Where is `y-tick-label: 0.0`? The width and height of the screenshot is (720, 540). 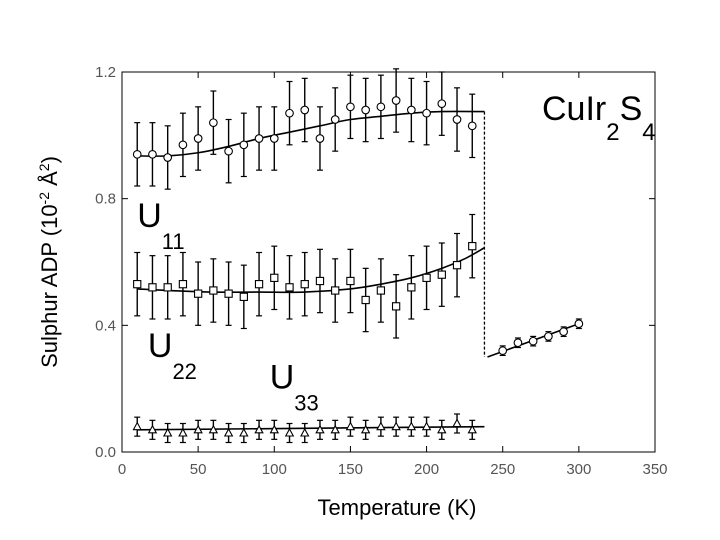 y-tick-label: 0.0 is located at coordinates (105, 452).